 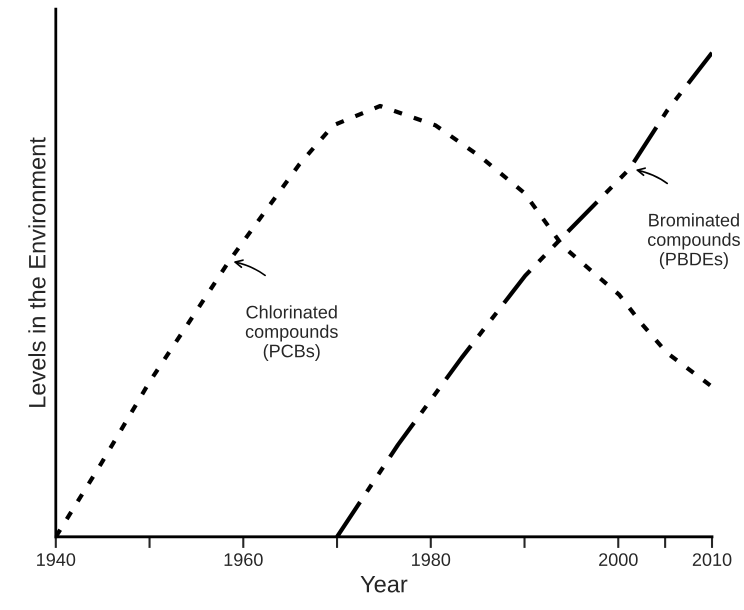 What do you see at coordinates (384, 584) in the screenshot?
I see `x-axis-title: Year` at bounding box center [384, 584].